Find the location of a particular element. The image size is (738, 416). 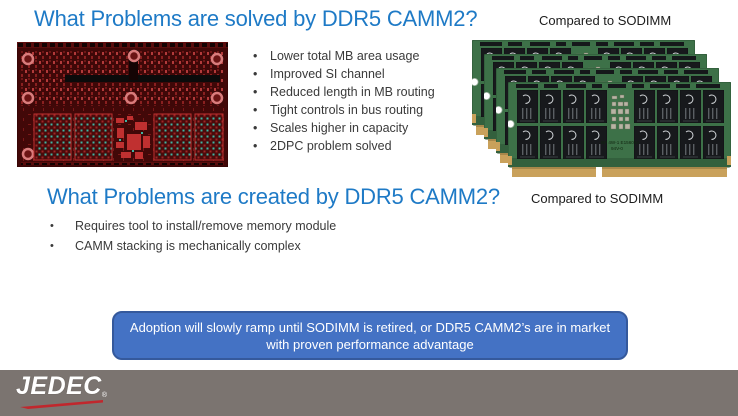

compared-to-sodimm-label-bottom: Compared to SODIMM is located at coordinates (597, 198).